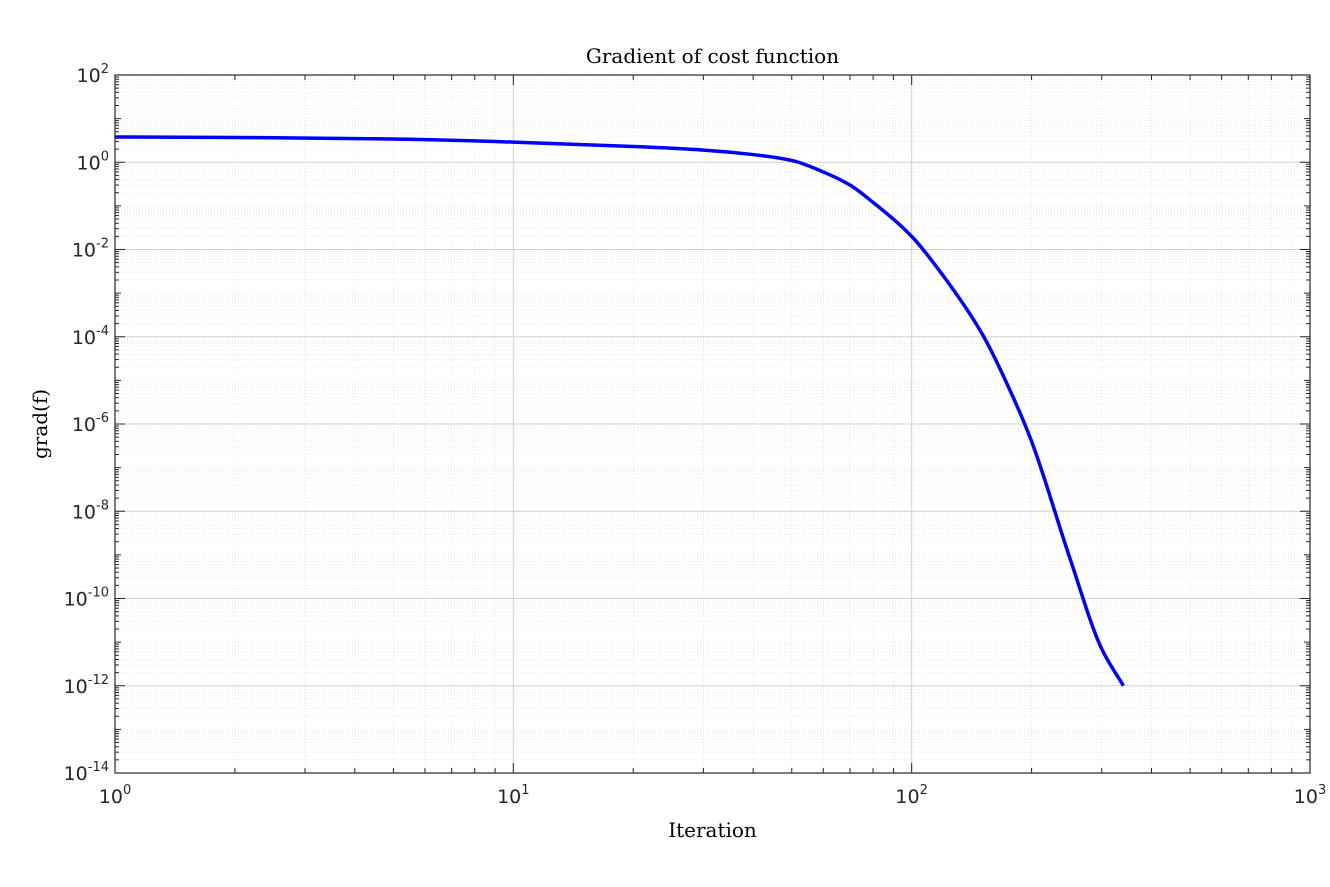  What do you see at coordinates (105, 156) in the screenshot?
I see `y-tick-label-exponent: 0` at bounding box center [105, 156].